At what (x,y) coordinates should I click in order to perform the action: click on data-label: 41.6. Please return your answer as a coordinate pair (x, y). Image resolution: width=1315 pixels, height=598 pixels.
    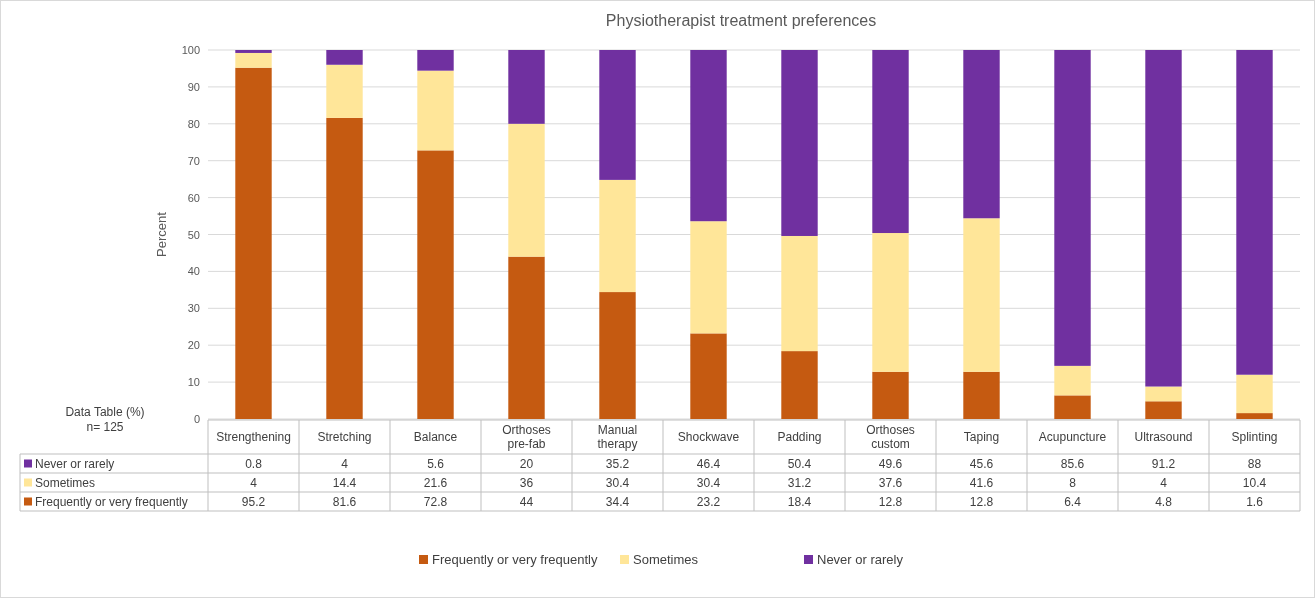
    Looking at the image, I should click on (981, 482).